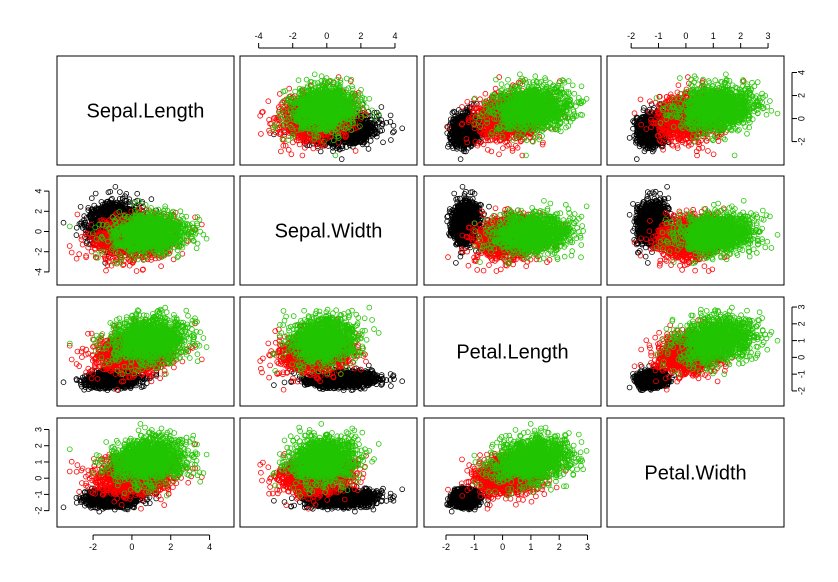 This screenshot has height=582, width=838. Describe the element at coordinates (331, 117) in the screenshot. I see `panel-points-Sepal.Length-vs-Sepal.Width` at that location.